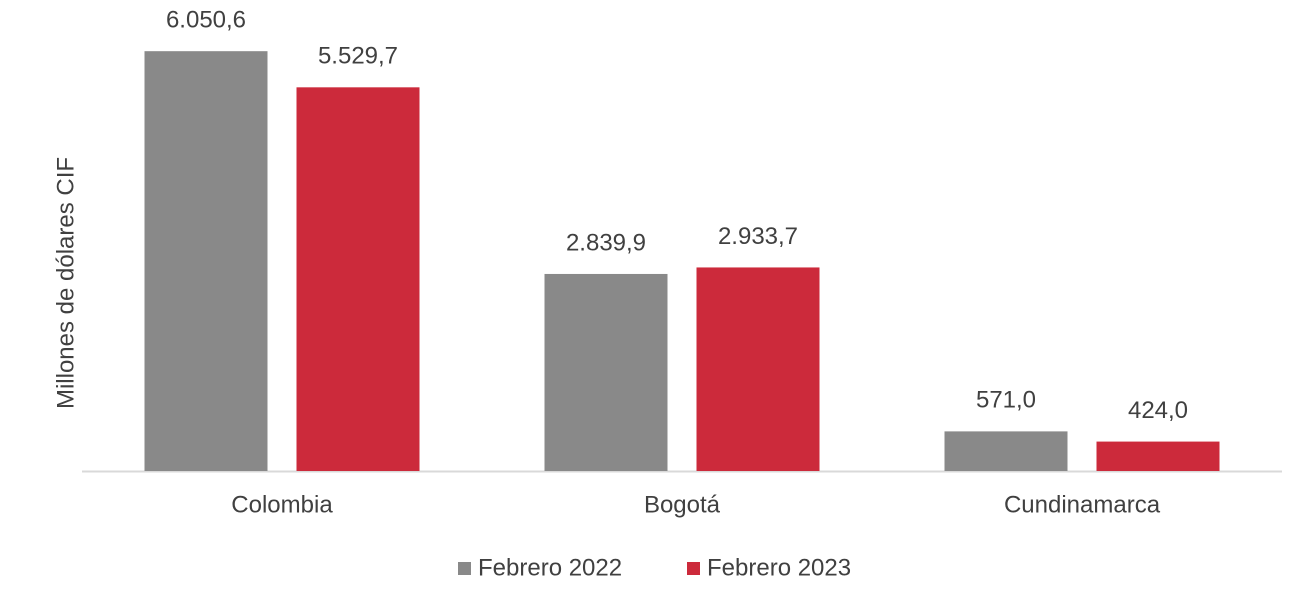 Image resolution: width=1302 pixels, height=608 pixels. I want to click on y-axis-label: Millones de dólares CIF, so click(65, 283).